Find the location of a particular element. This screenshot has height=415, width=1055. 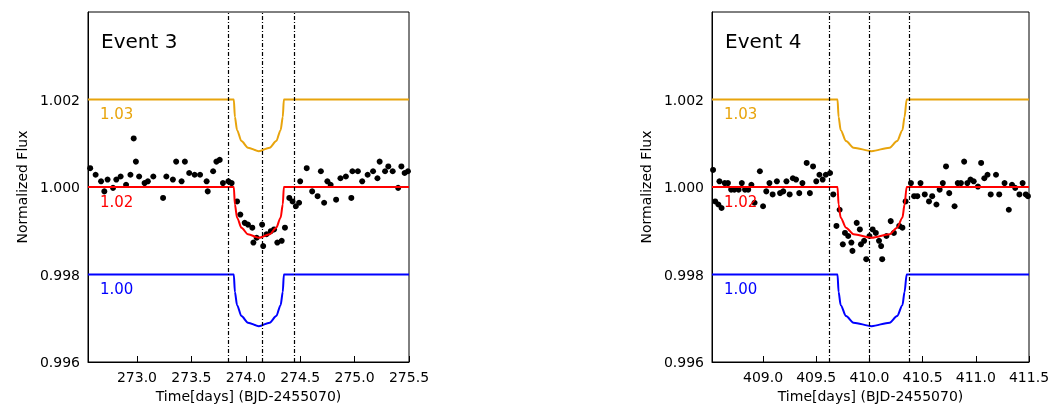

x-tick-label: 274.5 is located at coordinates (300, 377).